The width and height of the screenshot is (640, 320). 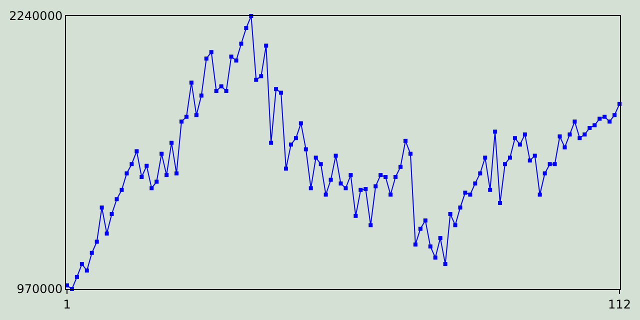 What do you see at coordinates (67, 304) in the screenshot?
I see `x-tick-label: 1` at bounding box center [67, 304].